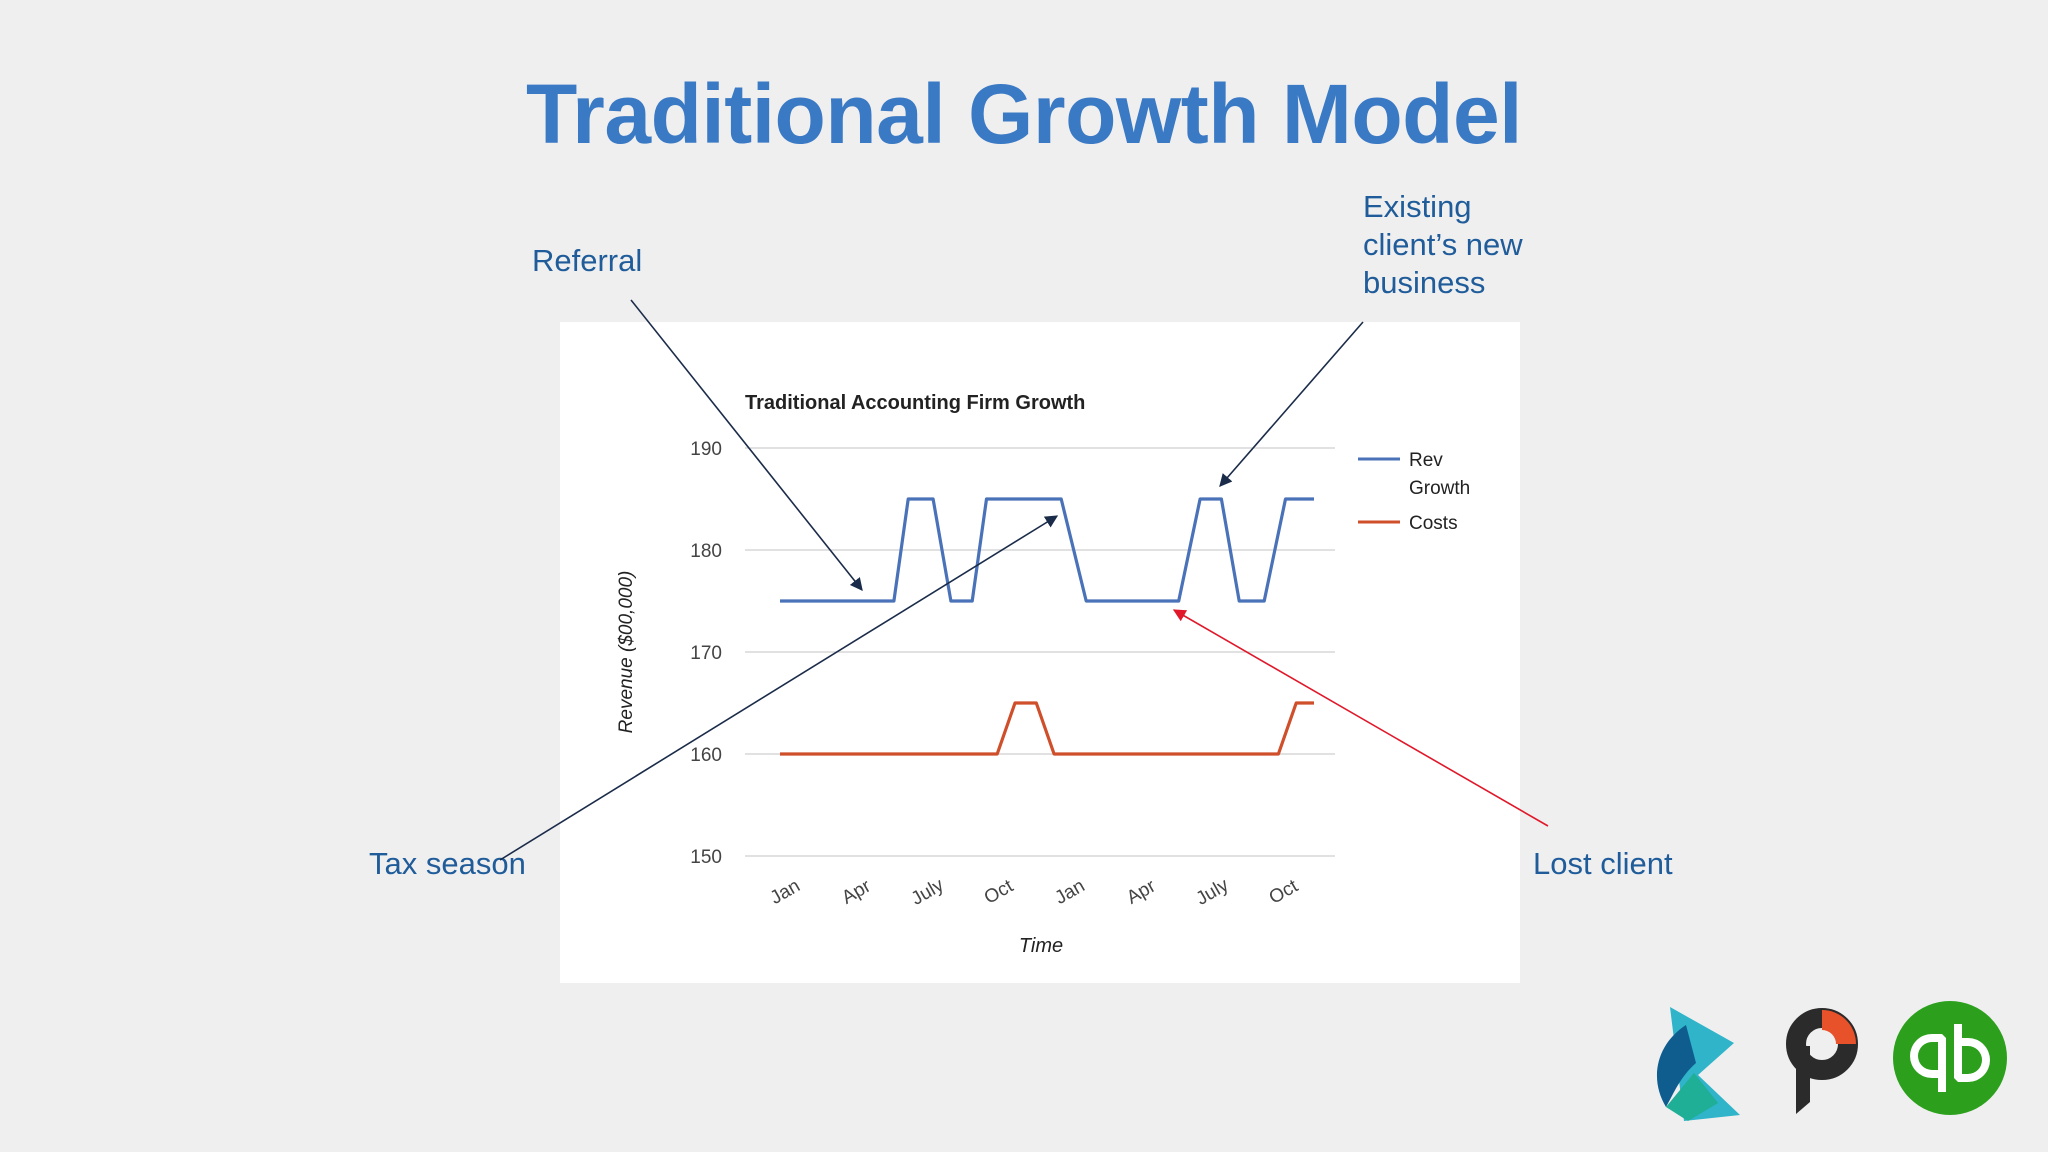 This screenshot has height=1152, width=2048. Describe the element at coordinates (1024, 114) in the screenshot. I see `slide-title: Traditional Growth Model` at that location.